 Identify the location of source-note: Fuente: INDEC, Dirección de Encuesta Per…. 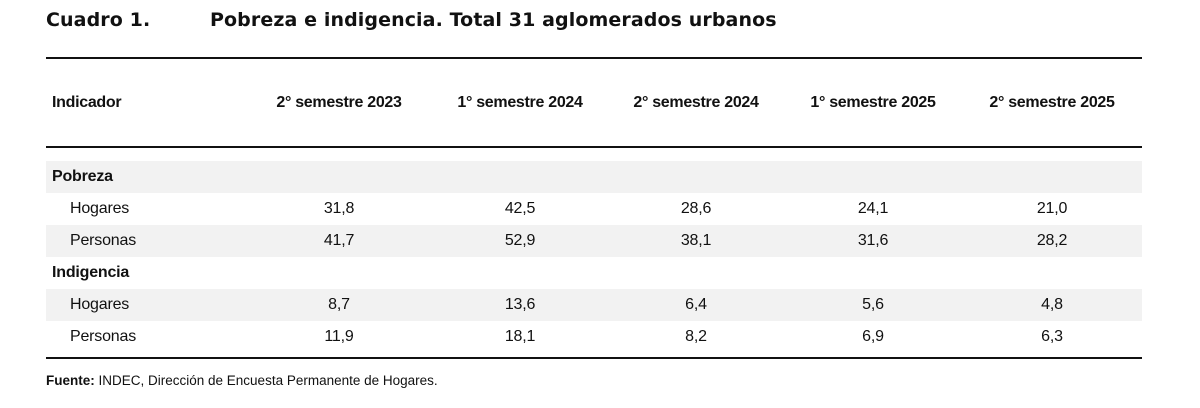
(242, 380).